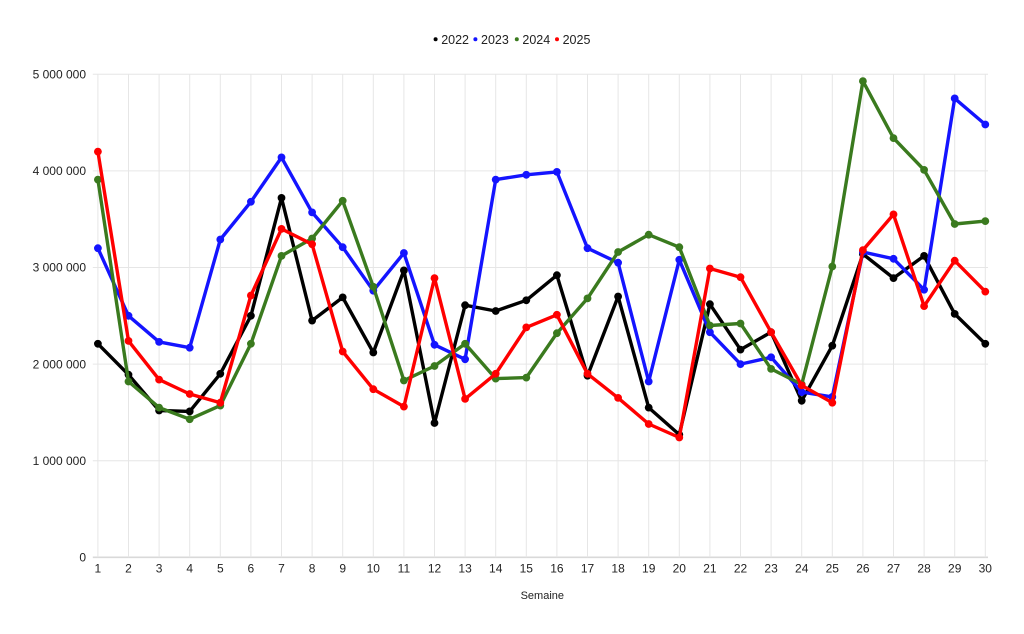  What do you see at coordinates (128, 568) in the screenshot?
I see `svg-text: 2` at bounding box center [128, 568].